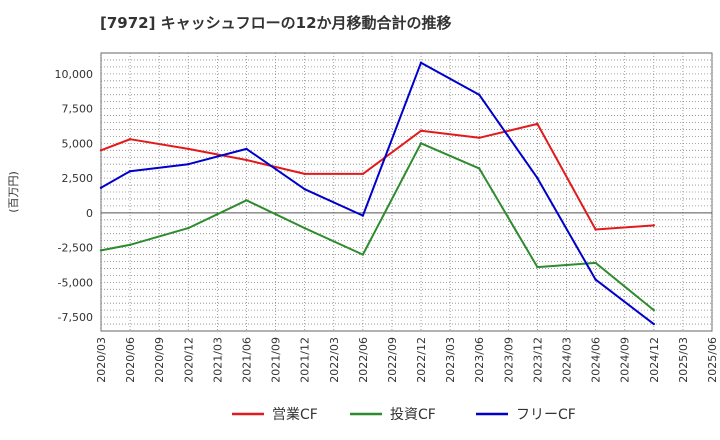  What do you see at coordinates (508, 360) in the screenshot?
I see `x-tick-label: 2023/09` at bounding box center [508, 360].